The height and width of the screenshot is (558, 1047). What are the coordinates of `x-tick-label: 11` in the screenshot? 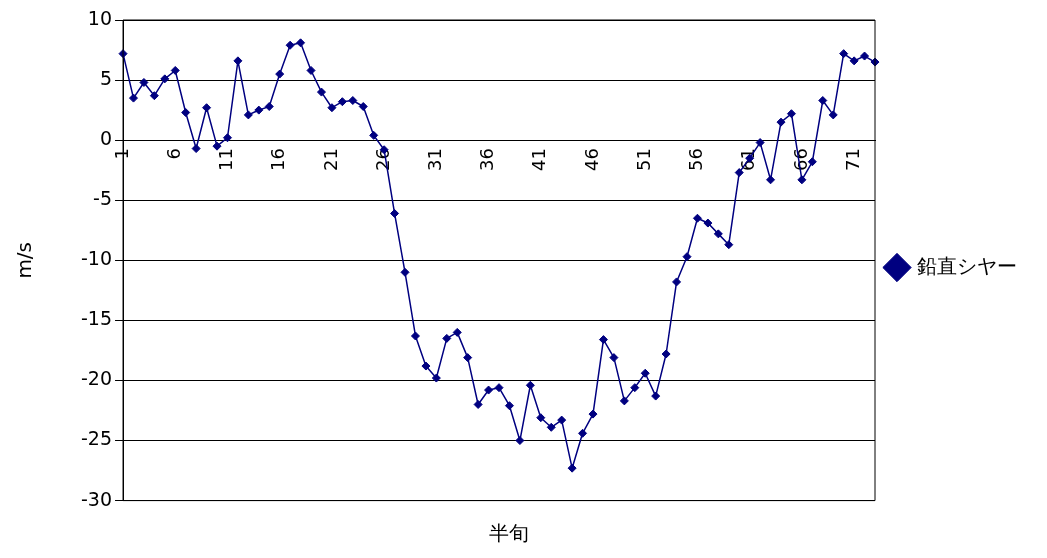 It's located at (226, 160).